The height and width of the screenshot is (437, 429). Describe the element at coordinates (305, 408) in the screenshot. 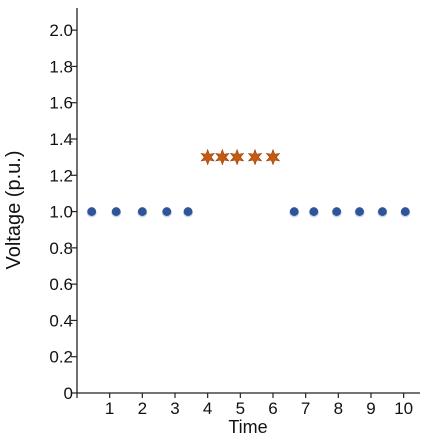

I see `x-tick-label: 7` at that location.